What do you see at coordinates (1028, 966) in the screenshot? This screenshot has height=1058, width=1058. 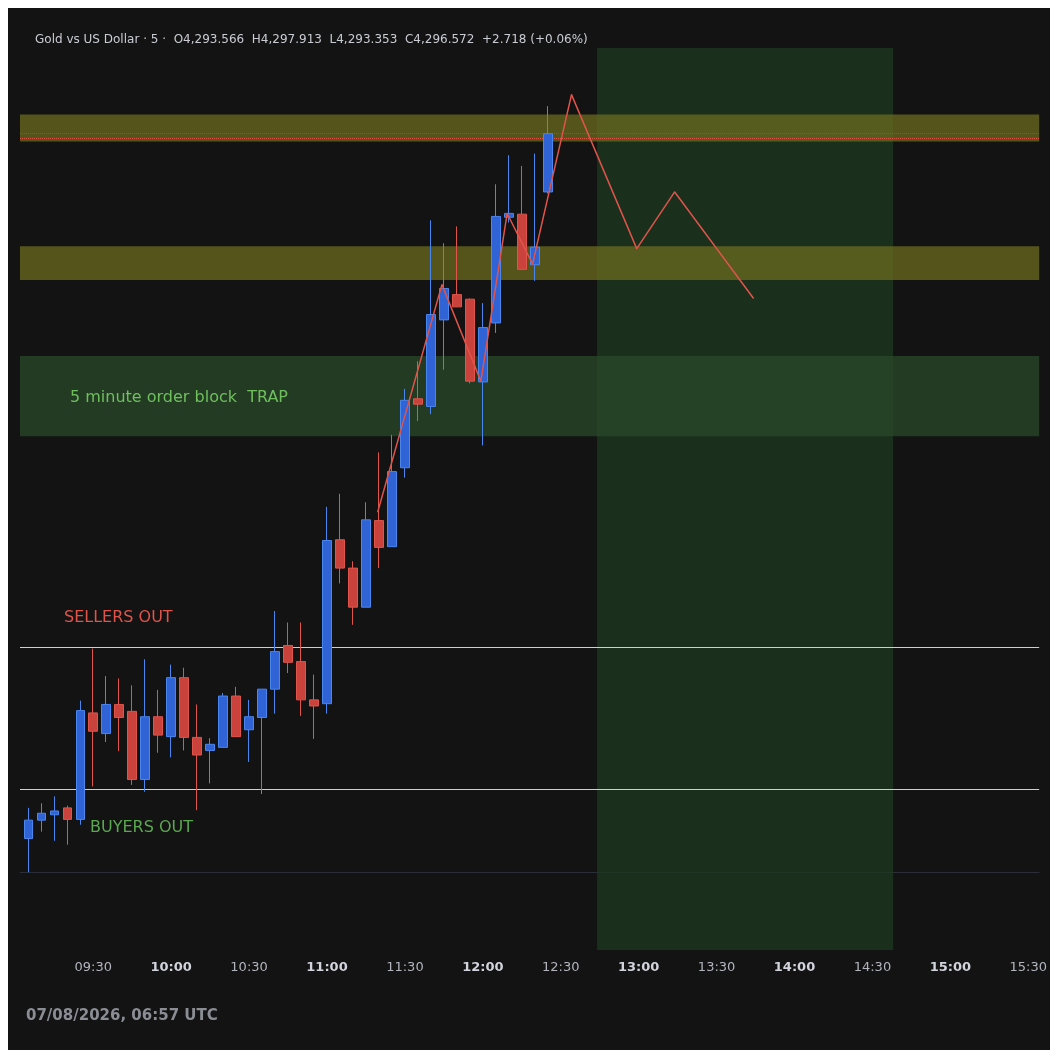 I see `x-tick-label: 15:30` at bounding box center [1028, 966].